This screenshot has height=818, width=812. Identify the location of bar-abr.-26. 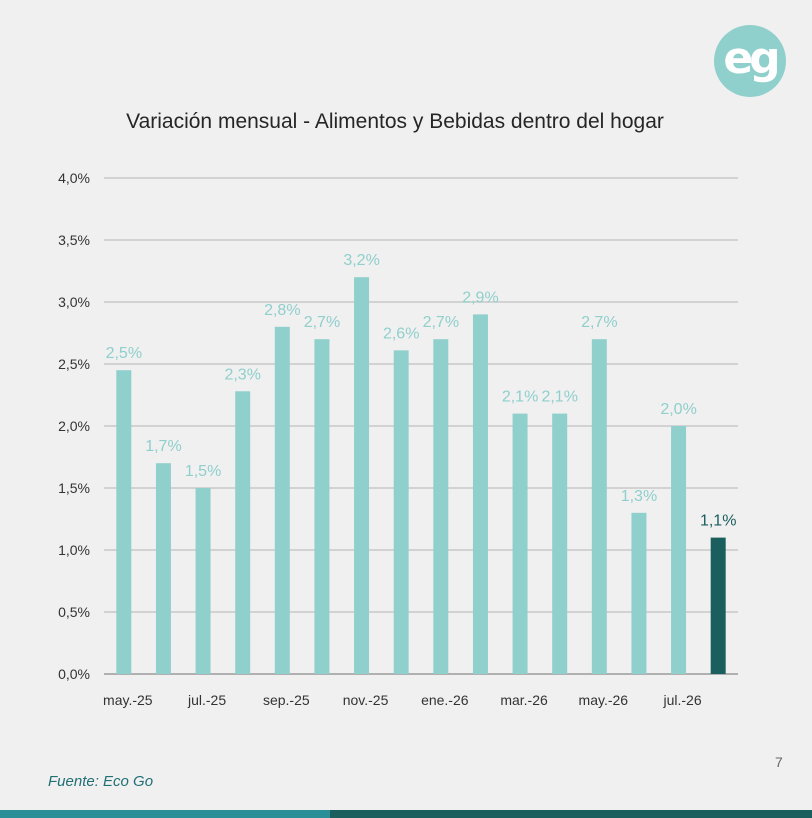
(560, 543).